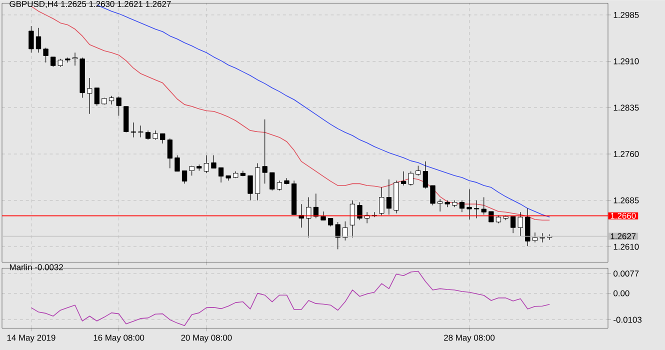 The image size is (665, 350). I want to click on y-tick-label: 1.2760, so click(626, 153).